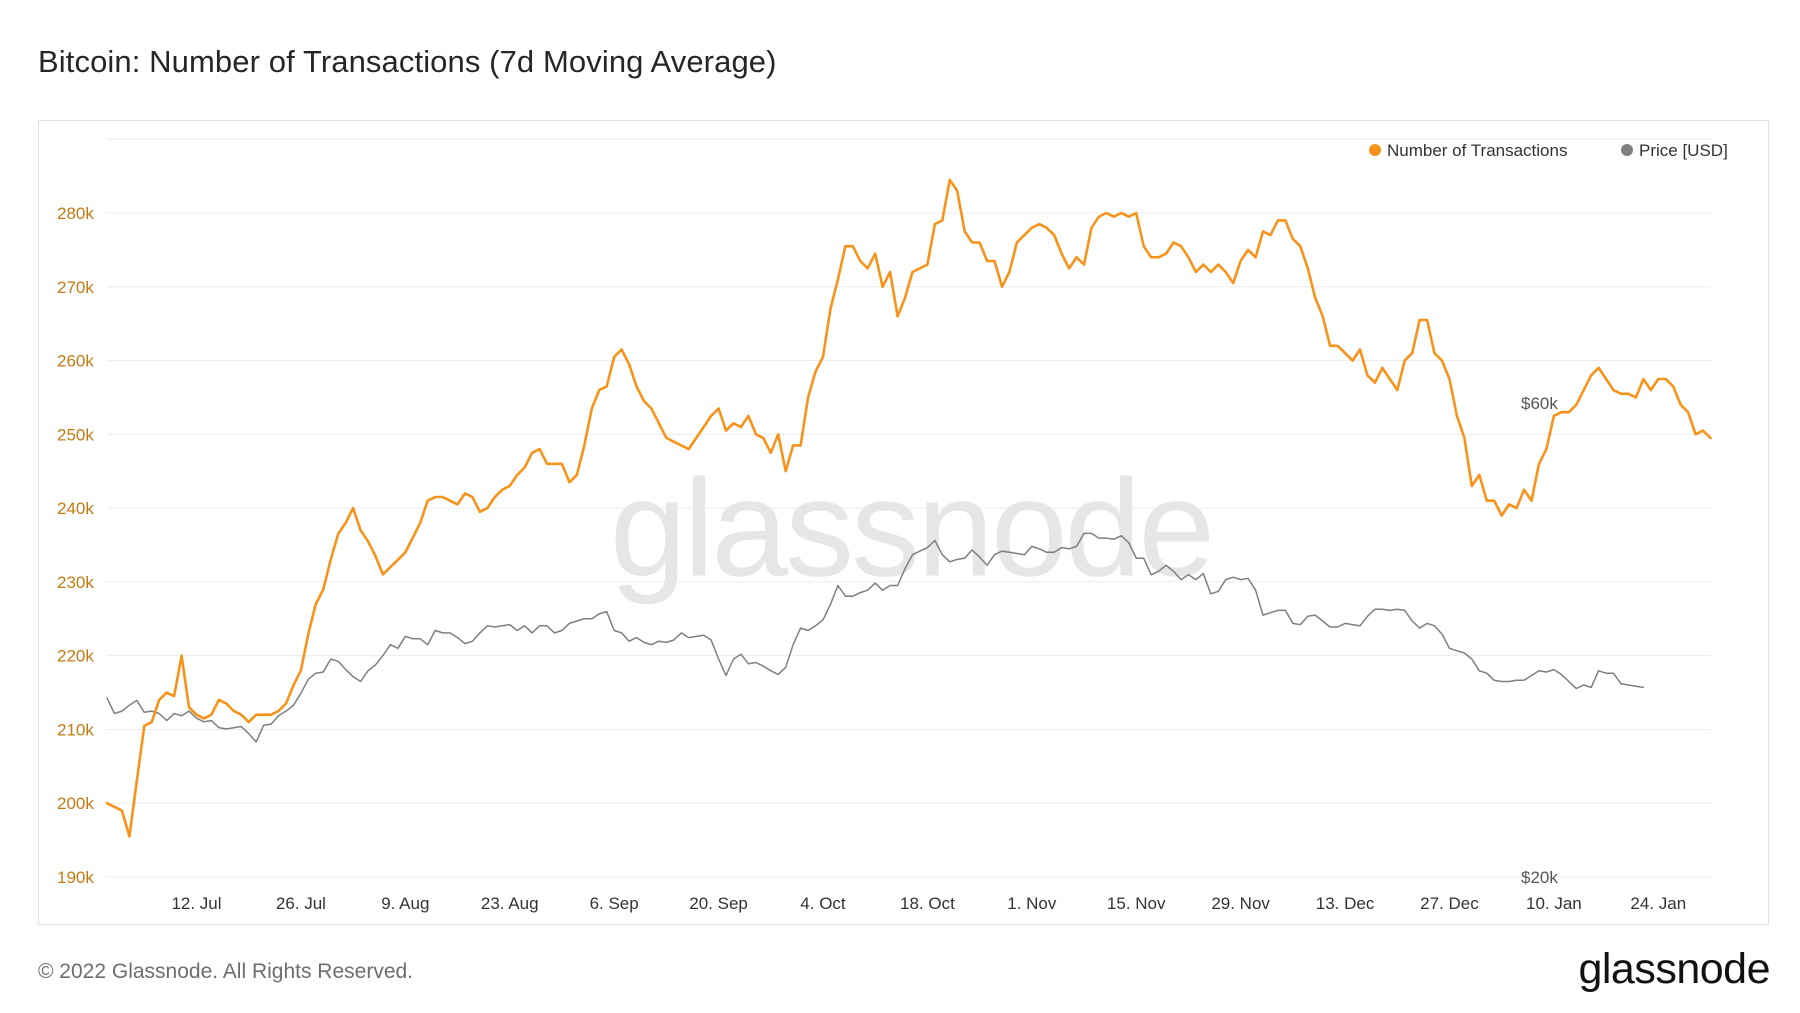 Image resolution: width=1800 pixels, height=1013 pixels. I want to click on legend-label-price: Price [USD], so click(1683, 150).